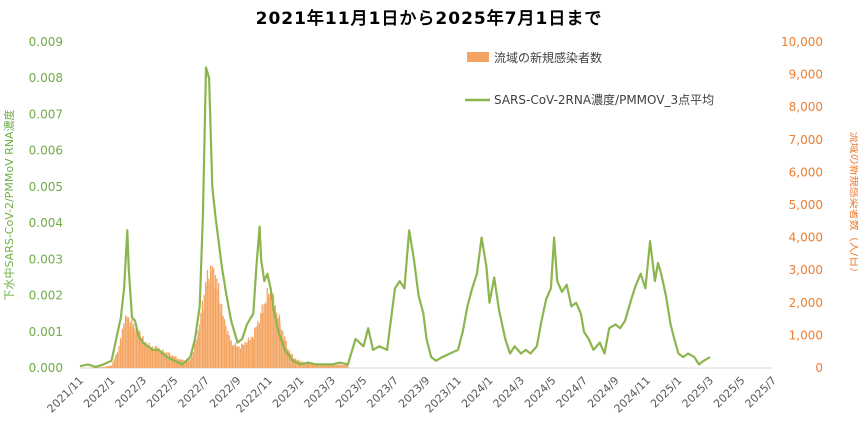  I want to click on legend-bar-label: 流域の新規感染者数, so click(548, 57).